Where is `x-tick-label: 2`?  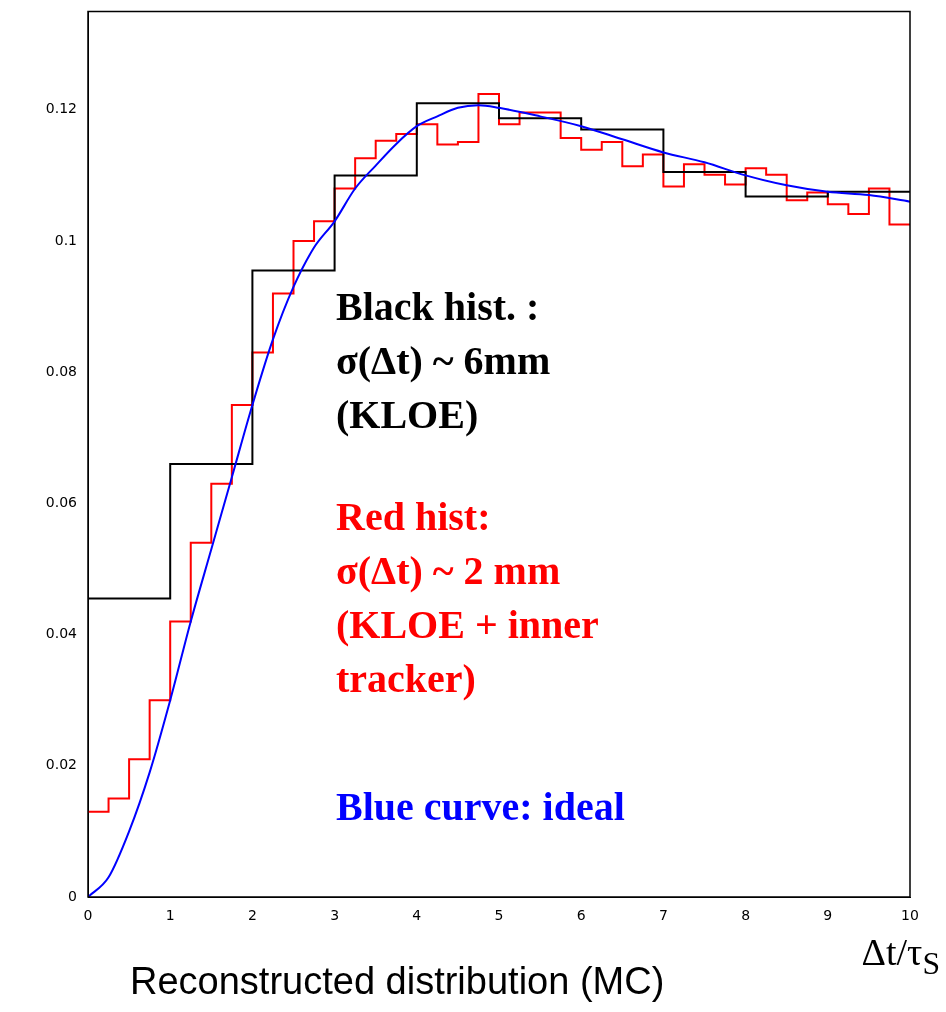
x-tick-label: 2 is located at coordinates (252, 915).